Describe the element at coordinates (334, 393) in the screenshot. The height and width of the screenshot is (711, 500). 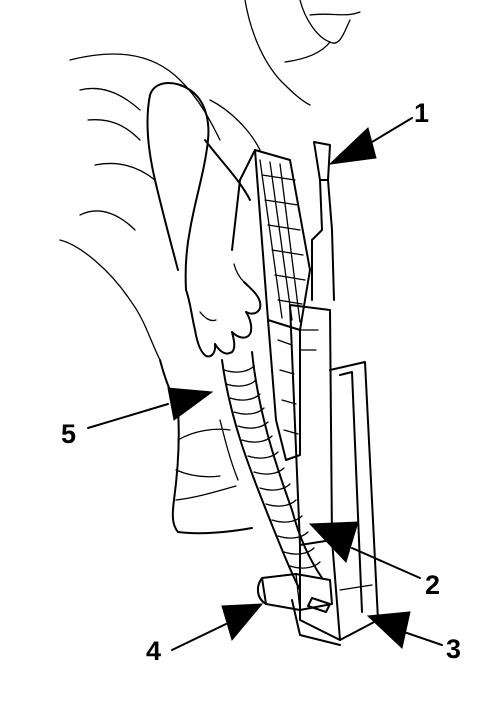
I see `frame-bracket` at that location.